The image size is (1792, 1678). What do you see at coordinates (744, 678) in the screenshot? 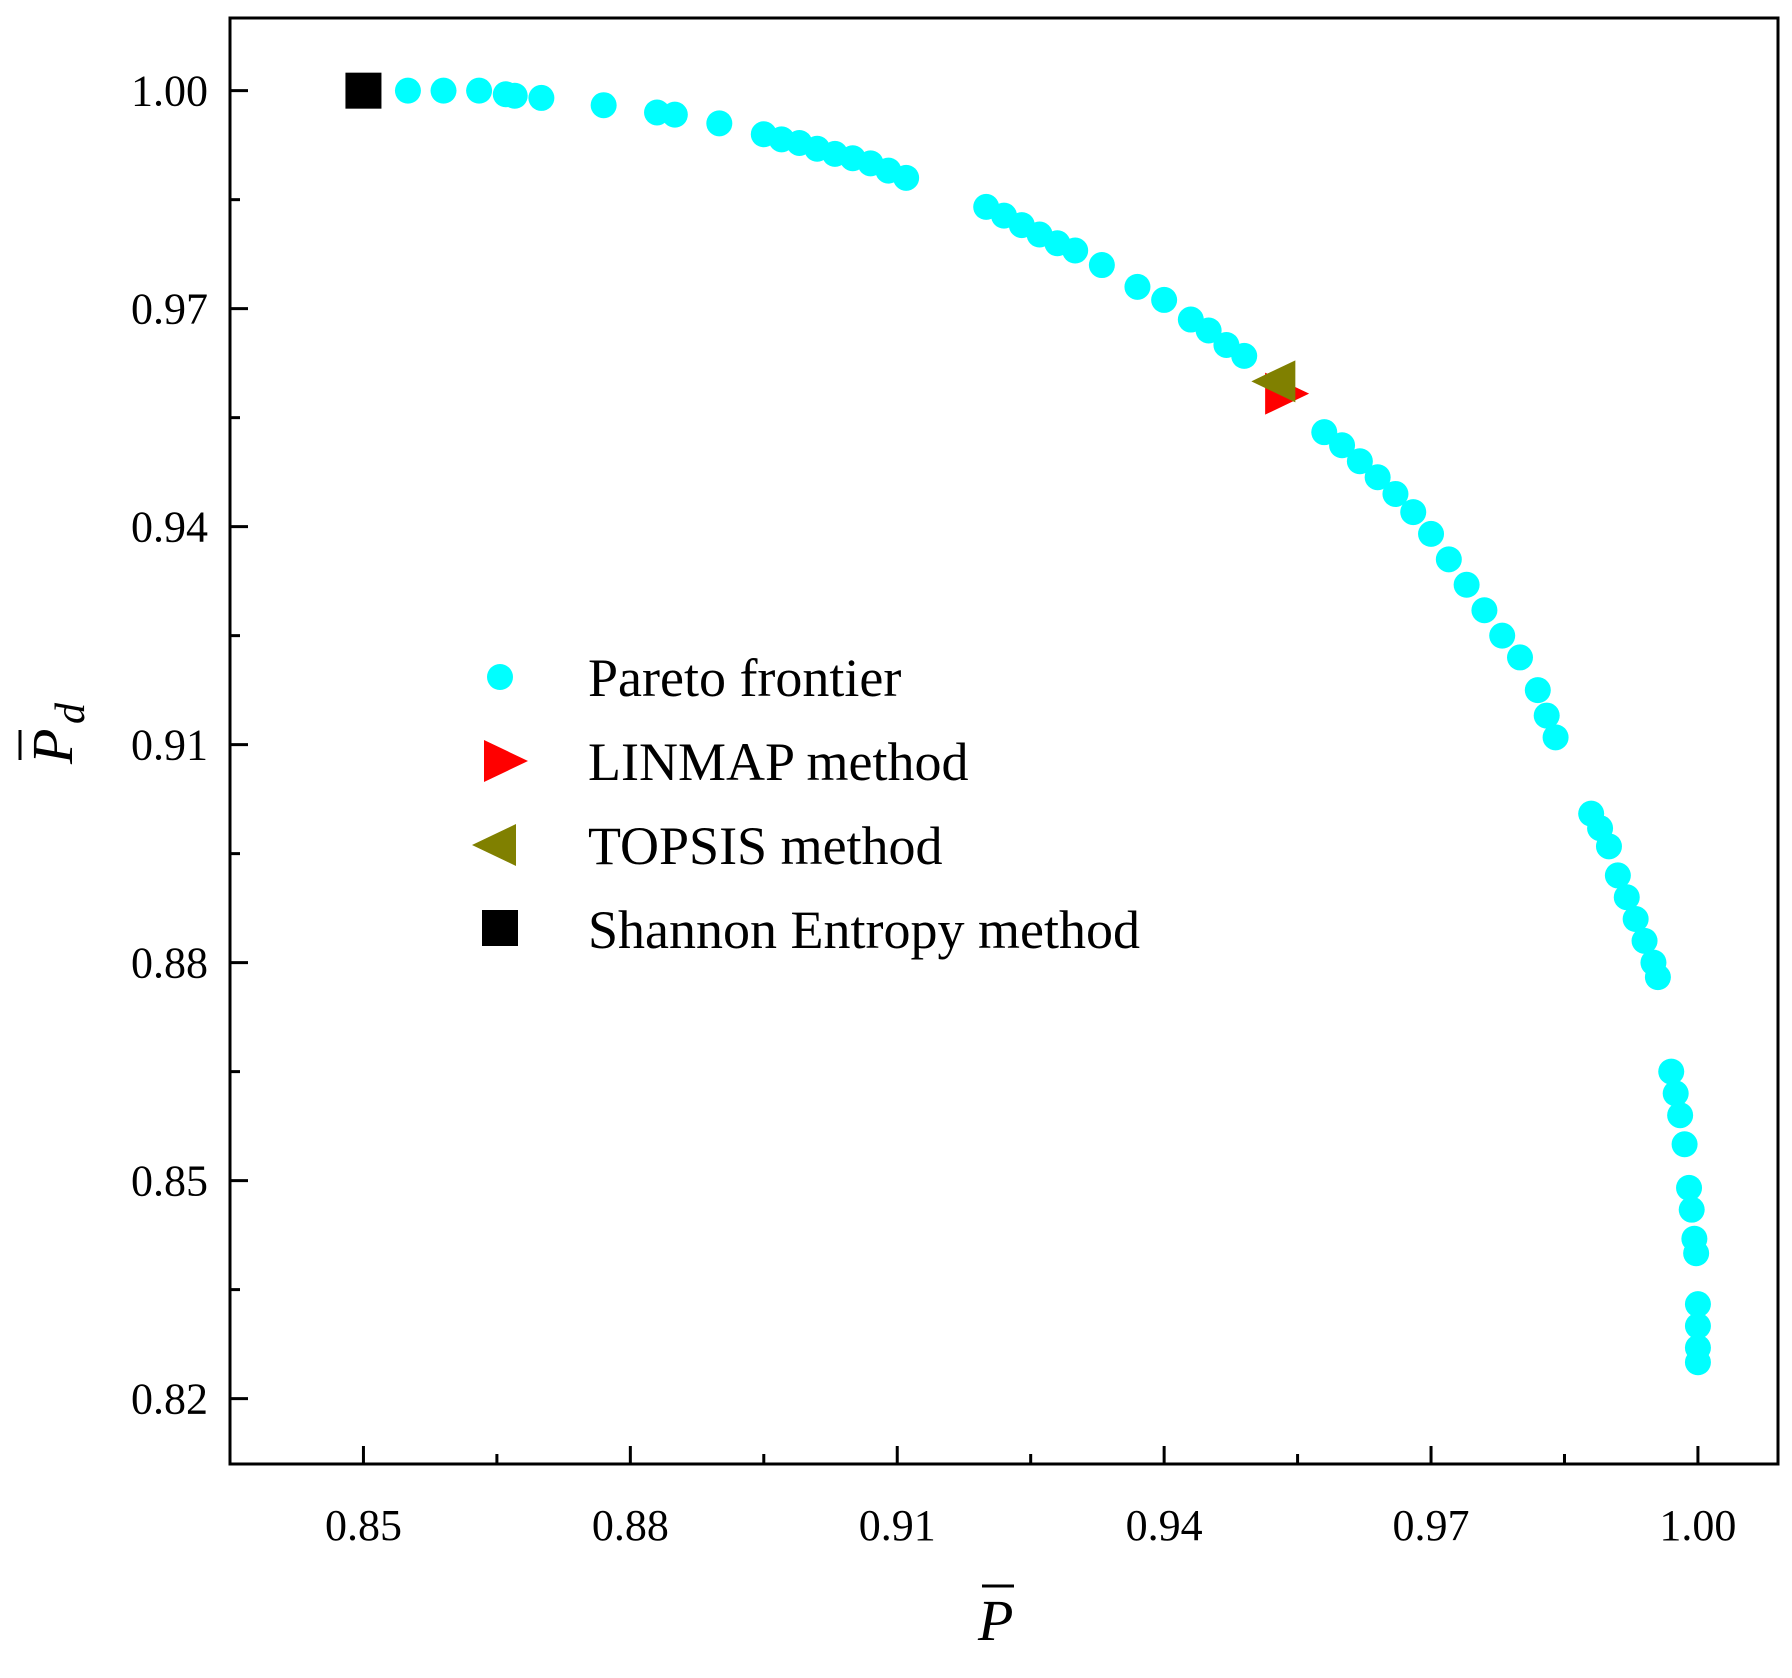
I see `legend-label-pareto: Pareto frontier` at bounding box center [744, 678].